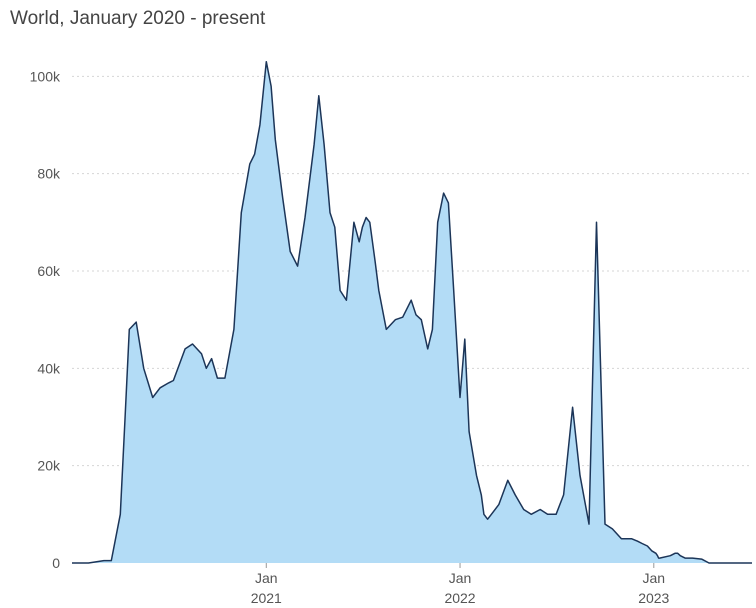  I want to click on chart-title: World, January 2020 - present, so click(138, 18).